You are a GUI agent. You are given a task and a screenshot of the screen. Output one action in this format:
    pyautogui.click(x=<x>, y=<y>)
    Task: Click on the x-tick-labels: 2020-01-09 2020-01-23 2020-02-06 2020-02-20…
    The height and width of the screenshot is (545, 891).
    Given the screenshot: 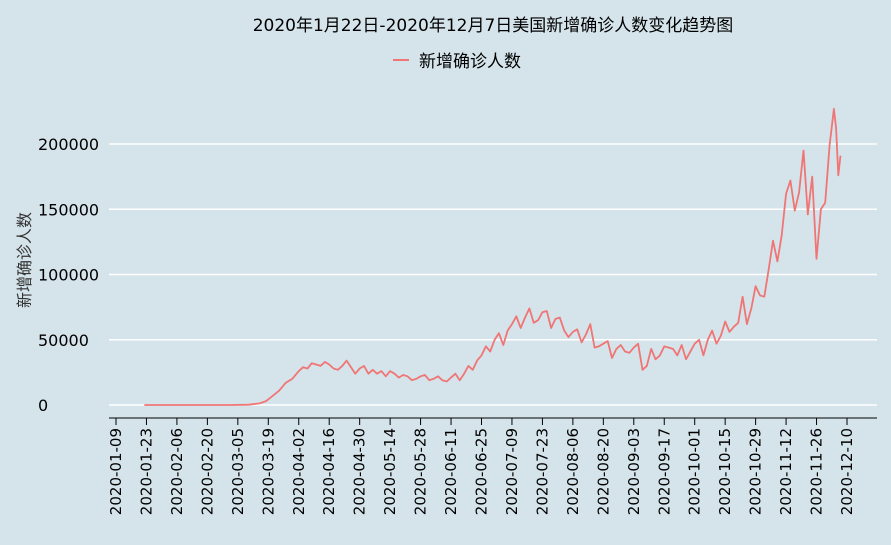 What is the action you would take?
    pyautogui.click(x=481, y=466)
    